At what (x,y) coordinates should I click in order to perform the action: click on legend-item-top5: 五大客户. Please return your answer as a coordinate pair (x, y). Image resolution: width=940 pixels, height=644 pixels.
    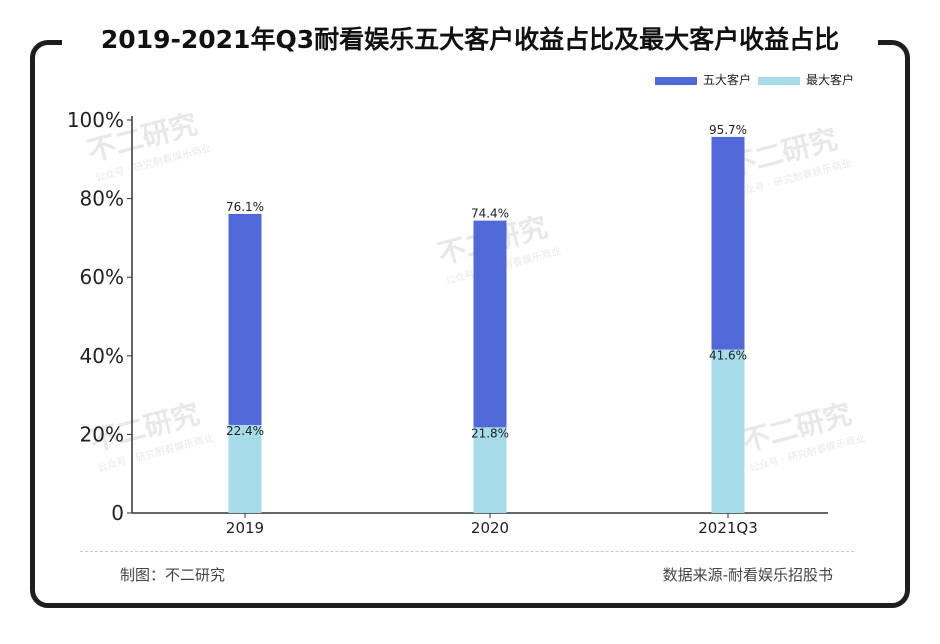
    Looking at the image, I should click on (703, 80).